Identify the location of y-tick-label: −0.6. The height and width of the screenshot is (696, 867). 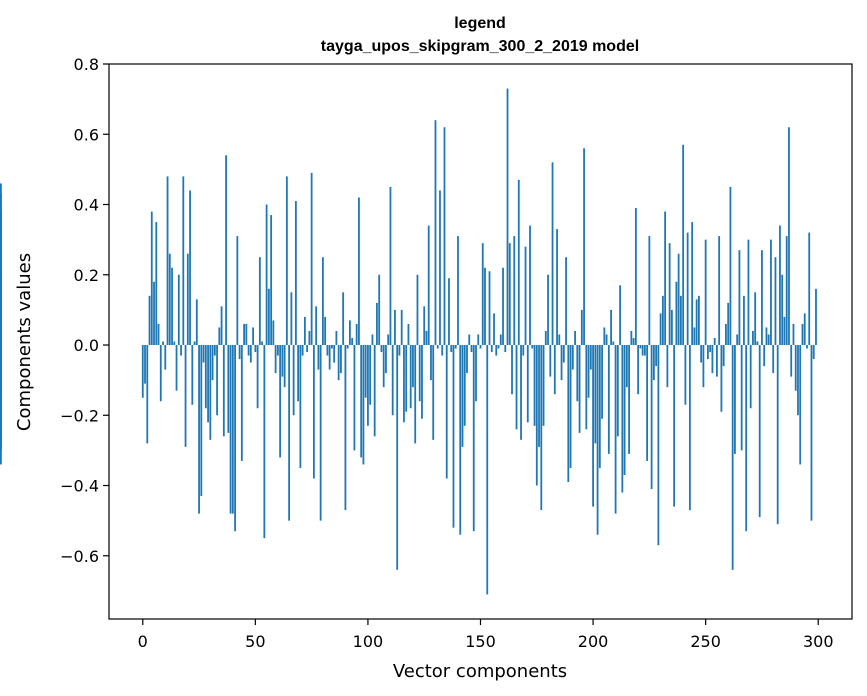
(79, 556).